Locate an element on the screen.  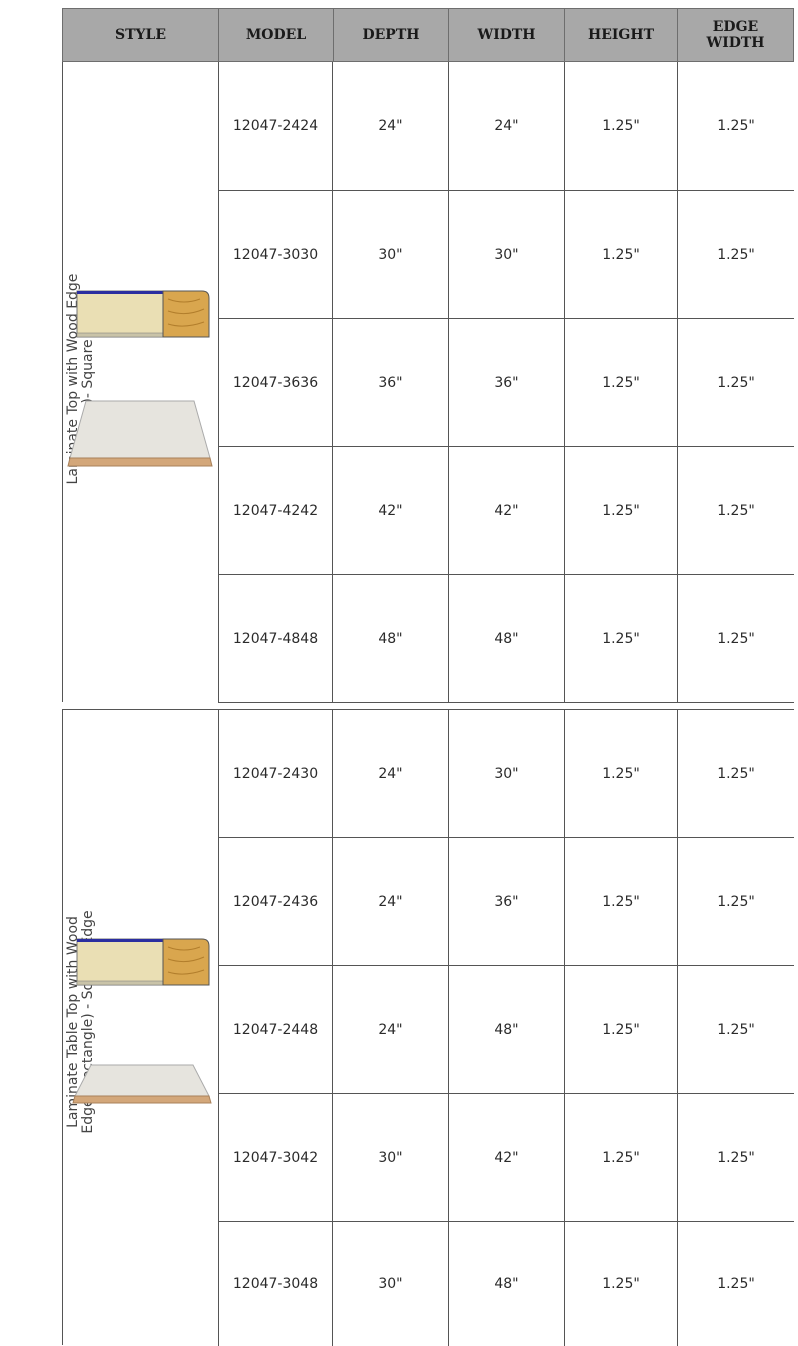
table-row: 12047-2430 24" 30" 1.25" 1.25" is located at coordinates (506, 773).